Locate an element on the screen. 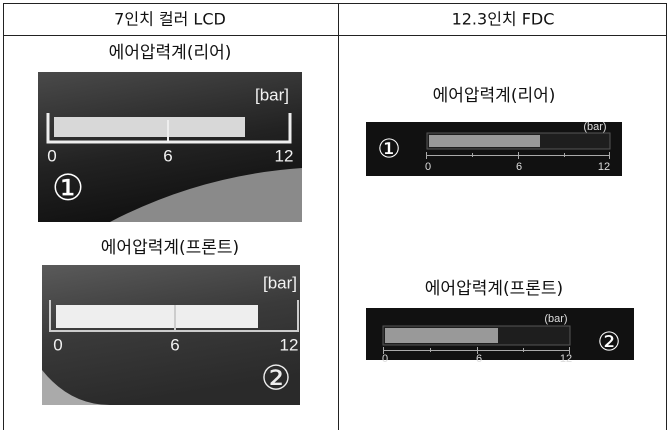 The width and height of the screenshot is (670, 430). column-header: 7인치 컬러 LCD is located at coordinates (170, 19).